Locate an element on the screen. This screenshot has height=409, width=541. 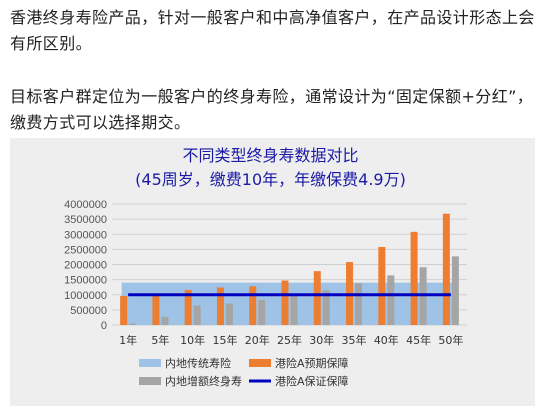
x-tick-label: 10年 is located at coordinates (192, 340).